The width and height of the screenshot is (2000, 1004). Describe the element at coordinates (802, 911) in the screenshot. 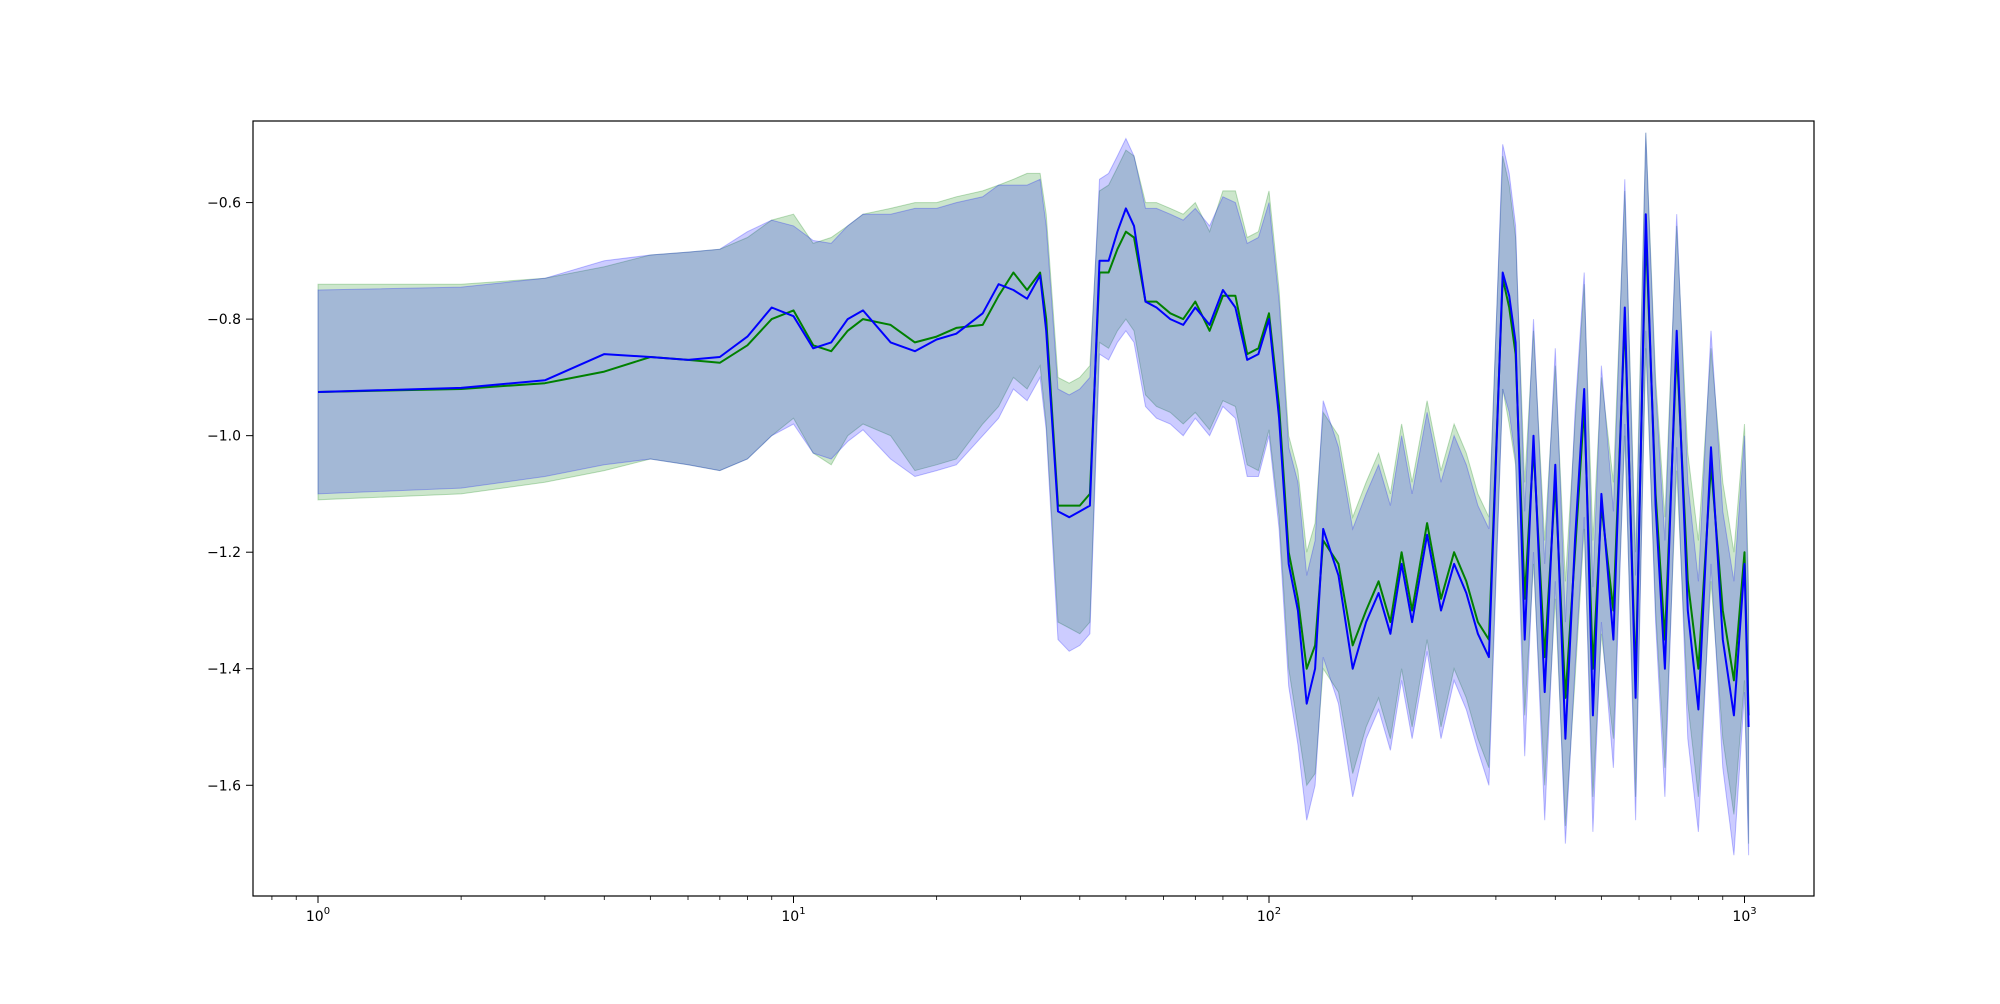

I see `x-tick-label-exponent: 1` at that location.